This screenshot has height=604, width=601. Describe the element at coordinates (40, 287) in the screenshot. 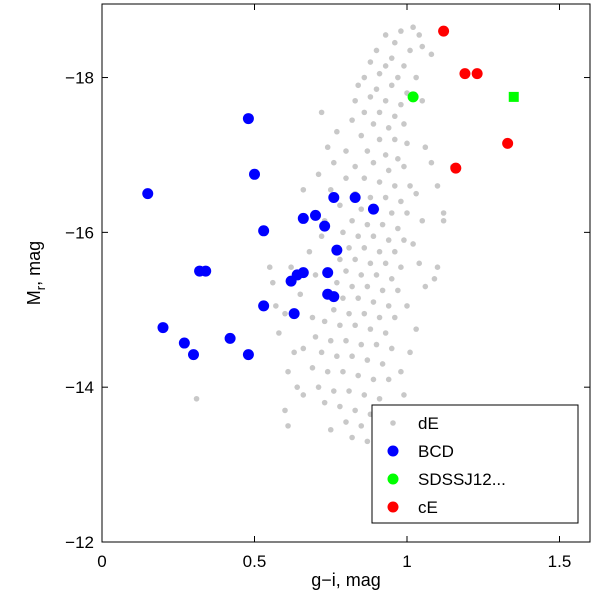

I see `y-axis-label-sub: r` at that location.